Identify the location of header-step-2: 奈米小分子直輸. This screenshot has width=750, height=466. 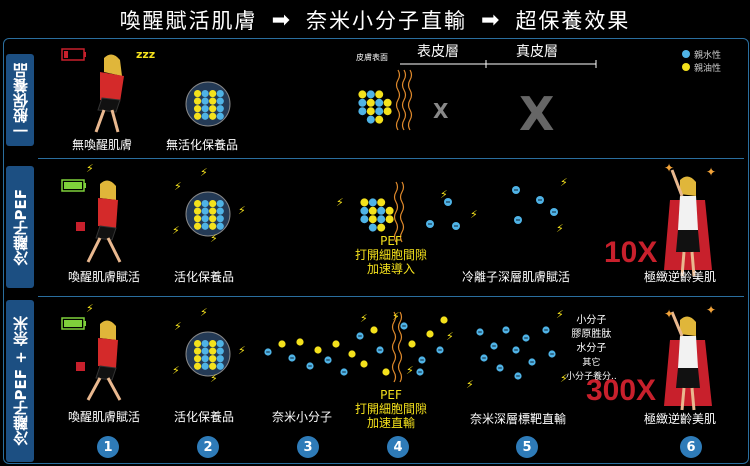
(386, 21).